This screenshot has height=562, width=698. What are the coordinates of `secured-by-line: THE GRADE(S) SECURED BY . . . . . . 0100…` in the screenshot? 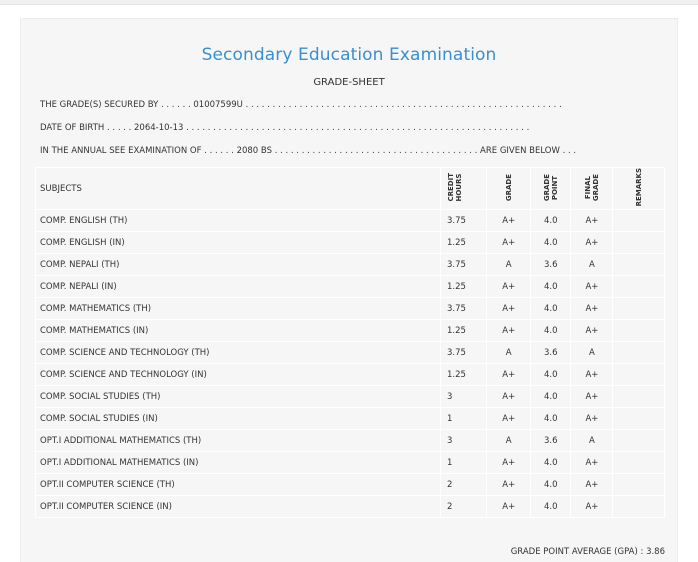 It's located at (301, 105).